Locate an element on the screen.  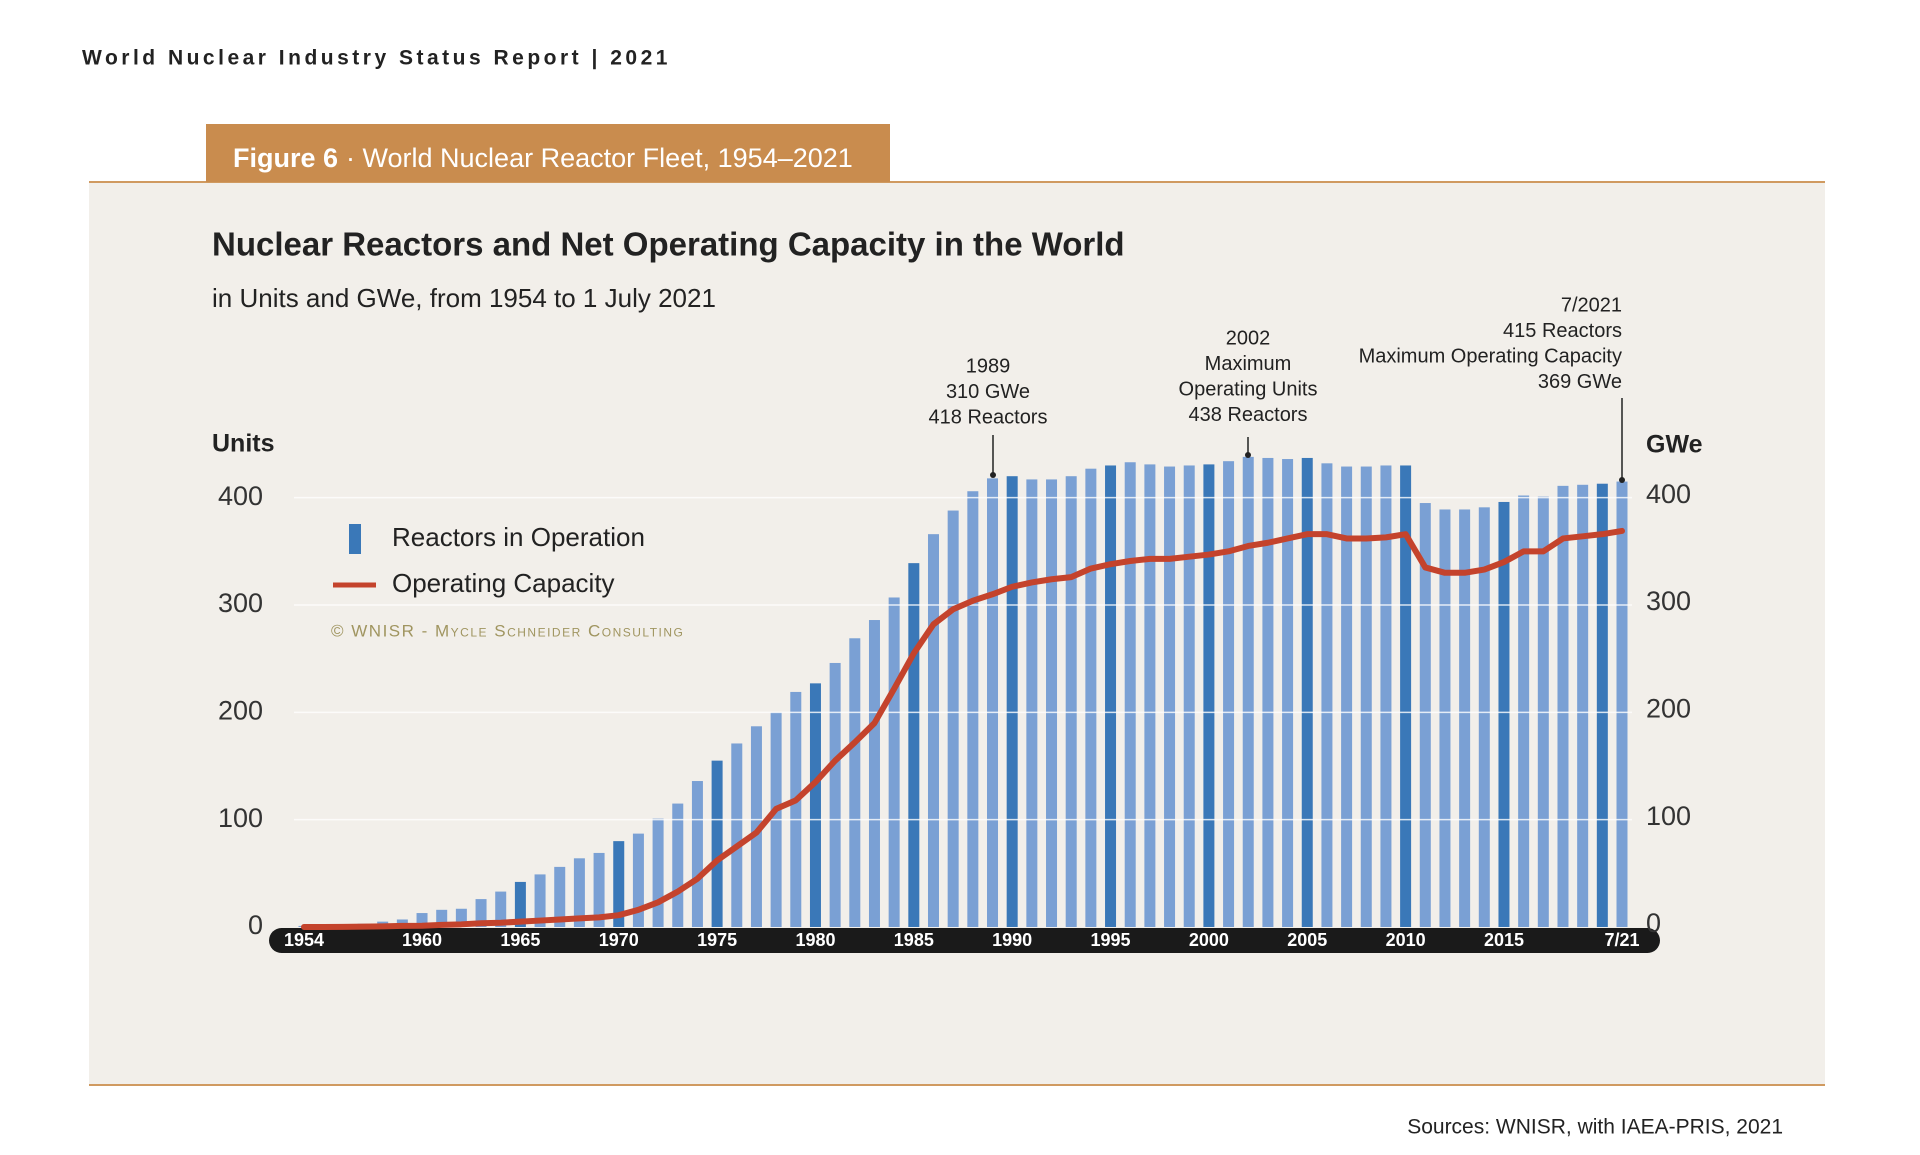
annotation-text: 438 Reactors is located at coordinates (1248, 415).